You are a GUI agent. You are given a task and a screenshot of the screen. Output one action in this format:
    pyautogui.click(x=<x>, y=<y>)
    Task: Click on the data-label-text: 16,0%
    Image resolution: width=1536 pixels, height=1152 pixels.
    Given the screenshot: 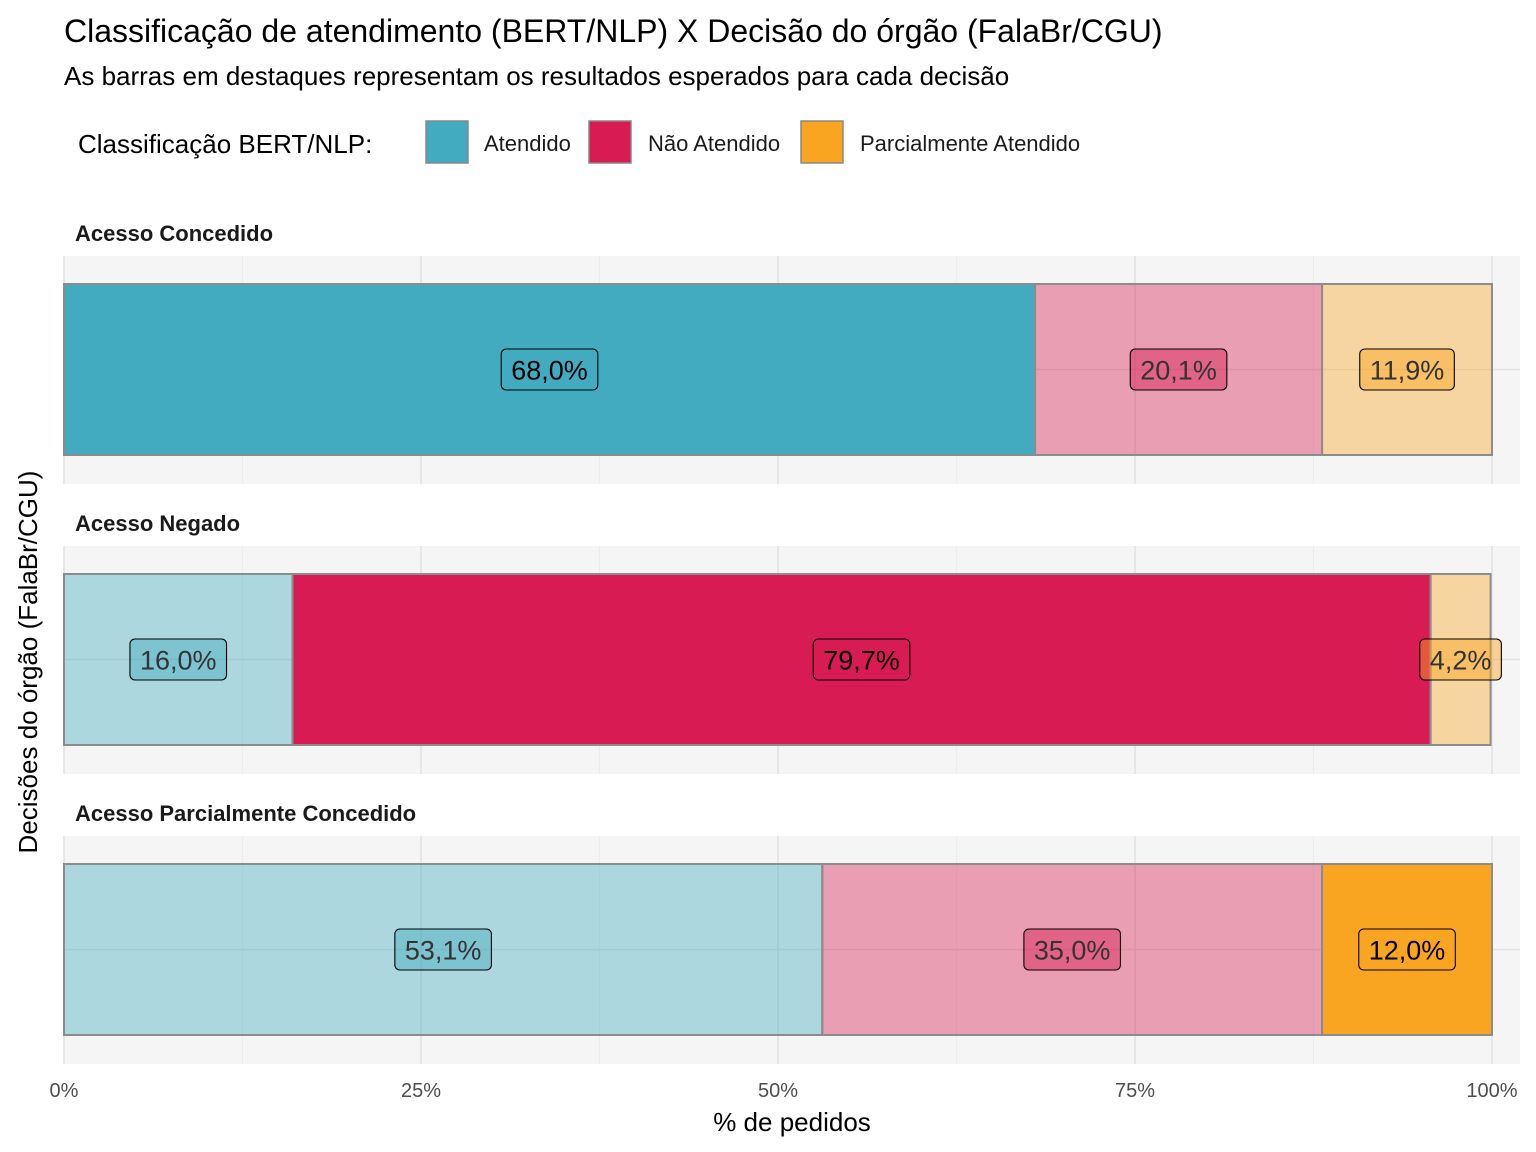 What is the action you would take?
    pyautogui.click(x=178, y=661)
    